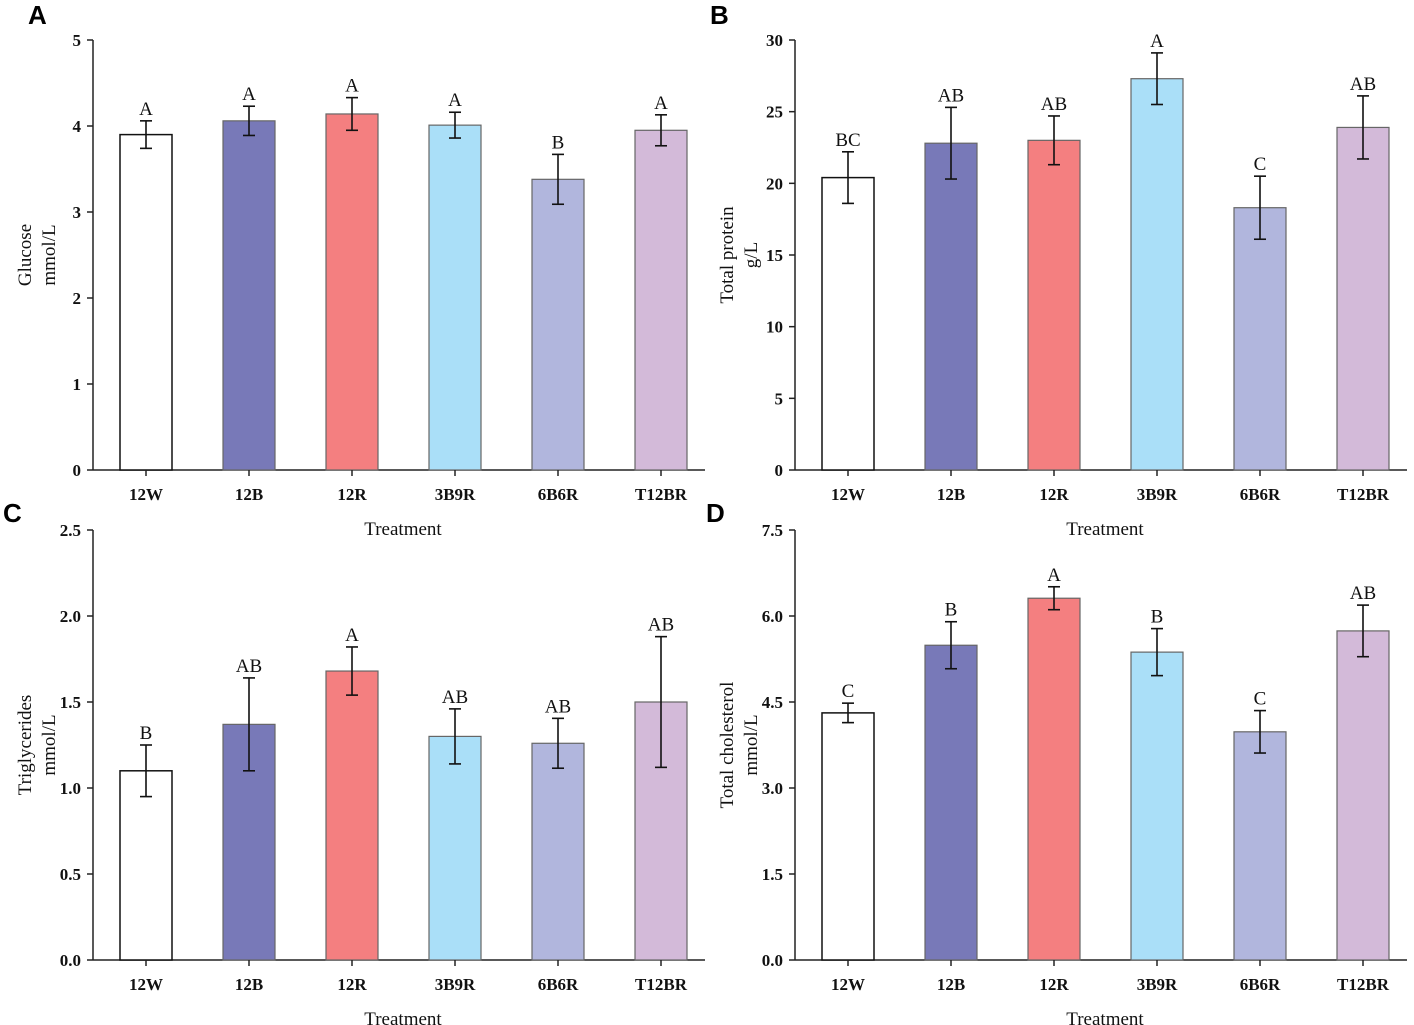  I want to click on y-tick-label: 4.5, so click(772, 702).